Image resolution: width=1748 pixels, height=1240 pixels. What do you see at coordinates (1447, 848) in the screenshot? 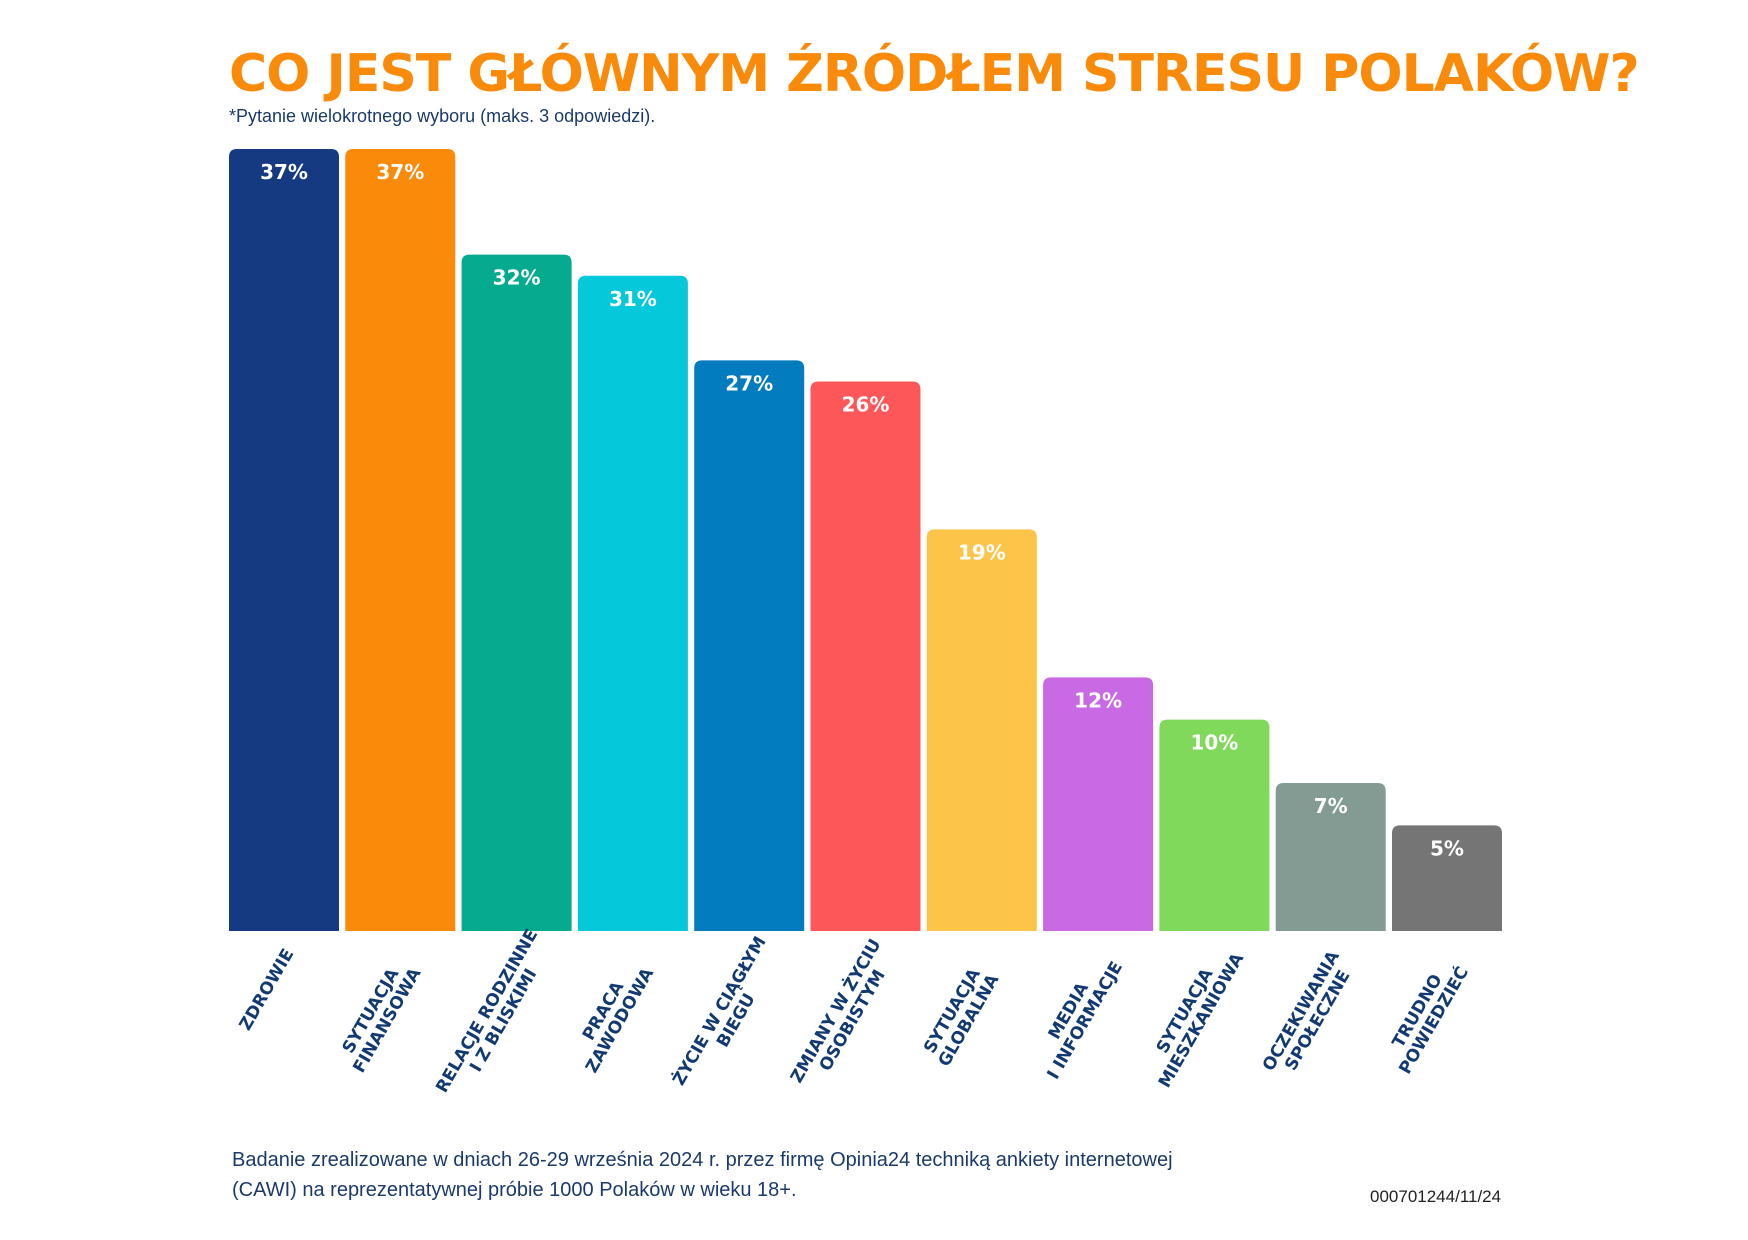
I see `bar-value-label: 5%` at bounding box center [1447, 848].